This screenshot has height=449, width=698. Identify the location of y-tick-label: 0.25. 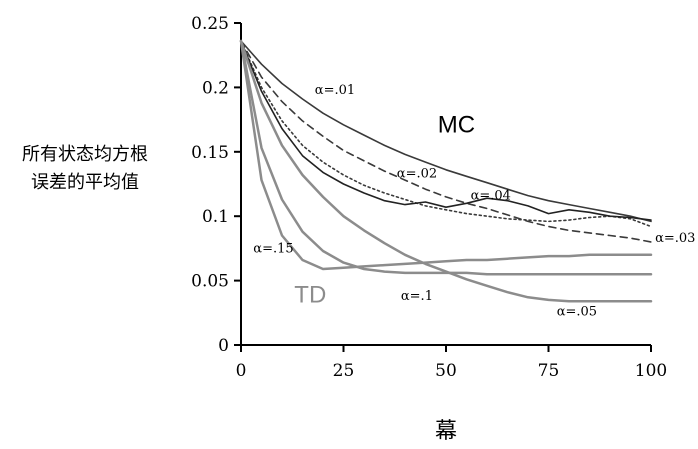
(210, 24).